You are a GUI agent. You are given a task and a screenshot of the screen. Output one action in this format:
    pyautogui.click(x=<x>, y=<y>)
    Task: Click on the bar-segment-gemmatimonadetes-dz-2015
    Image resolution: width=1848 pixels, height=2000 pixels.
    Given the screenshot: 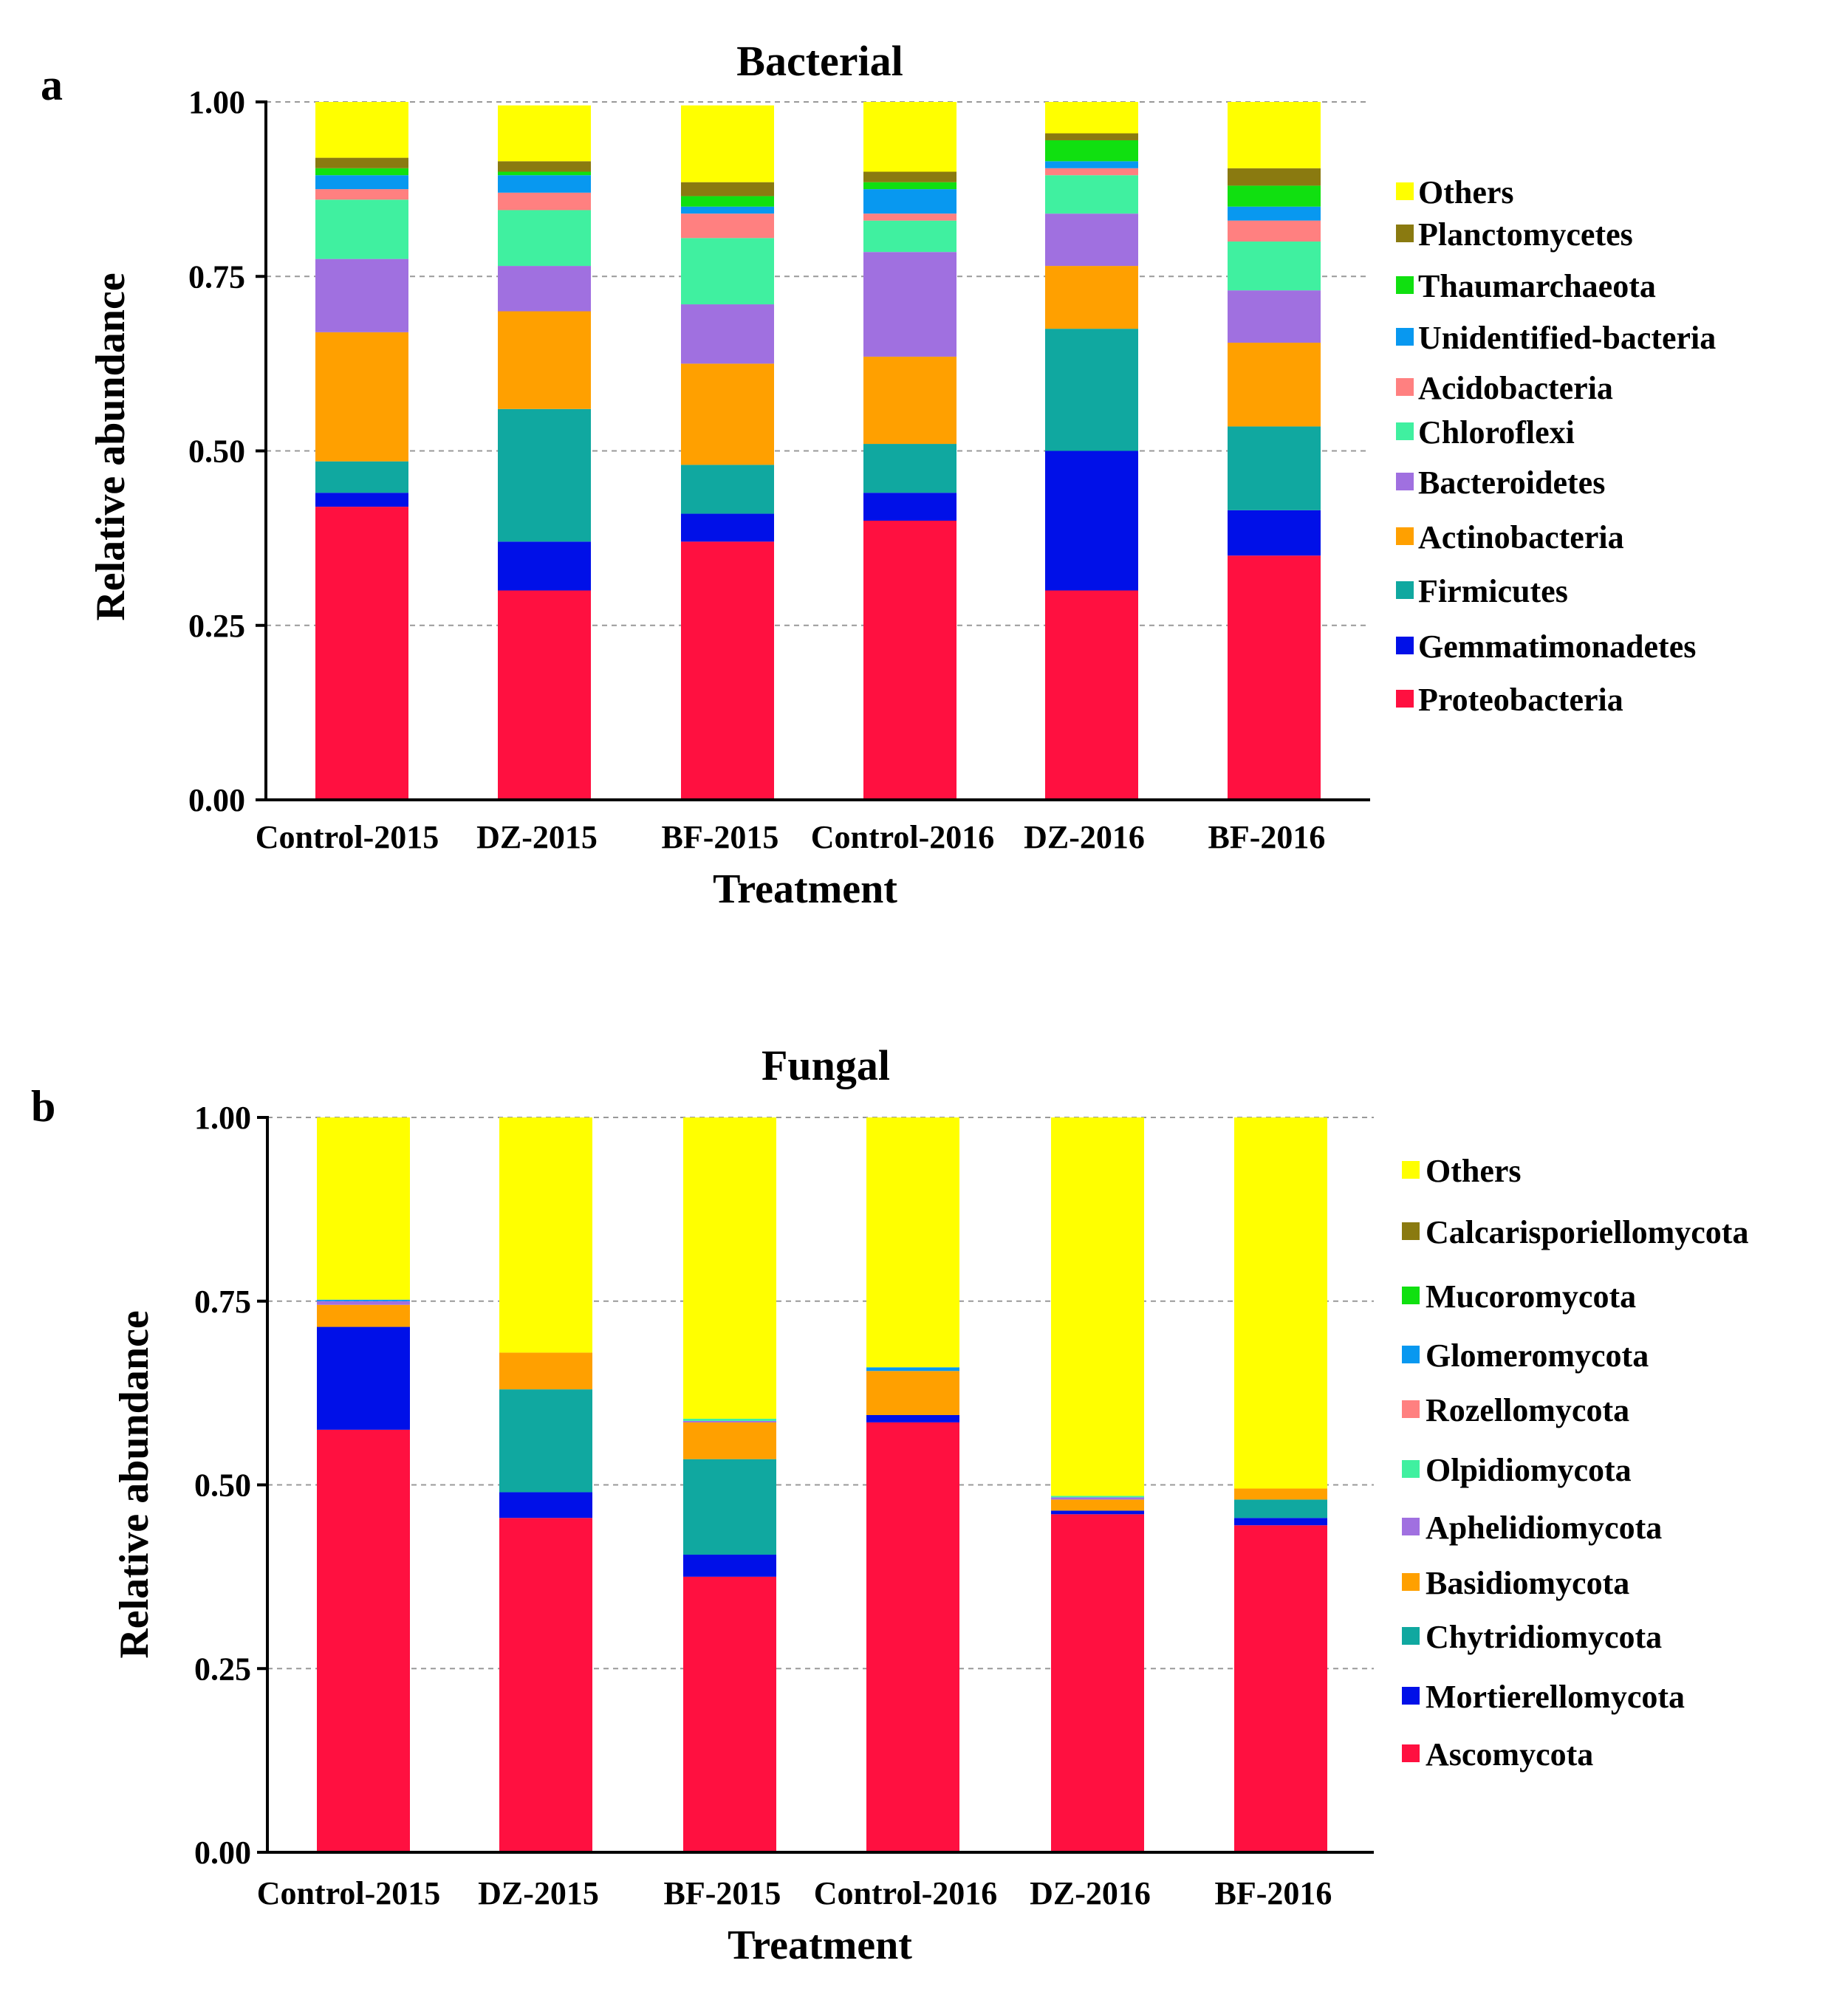 What is the action you would take?
    pyautogui.click(x=544, y=566)
    